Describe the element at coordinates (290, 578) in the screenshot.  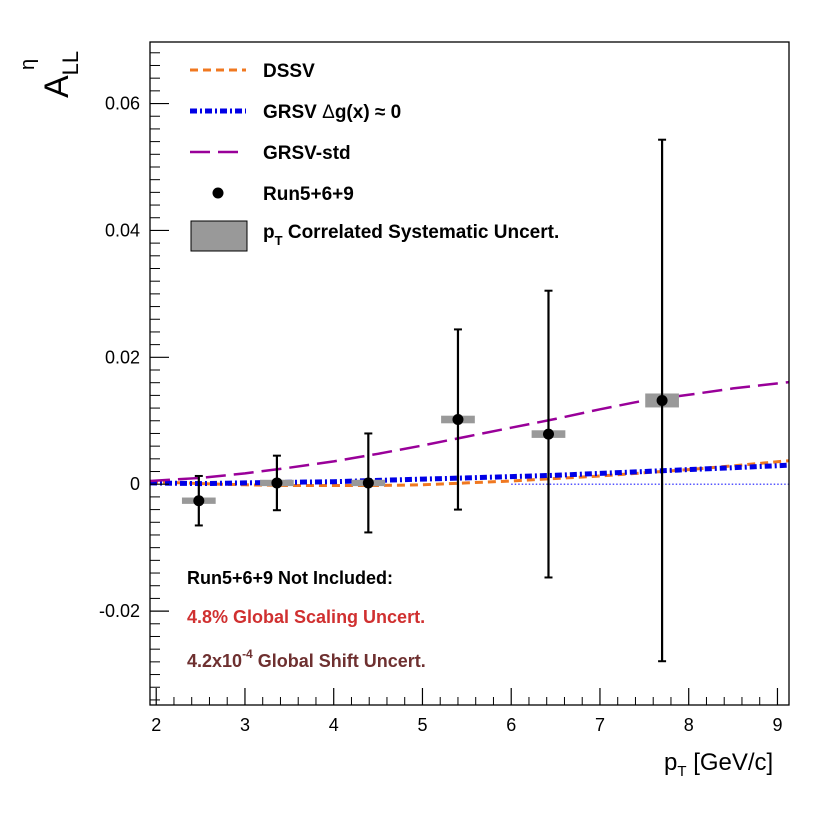
I see `note-not-included: Run5+6+9 Not Included:` at that location.